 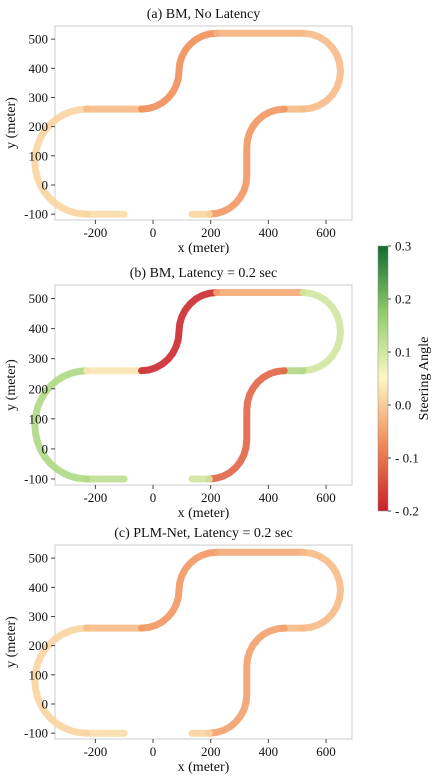 I want to click on colorbar-tick-label: 0.2, so click(x=403, y=299).